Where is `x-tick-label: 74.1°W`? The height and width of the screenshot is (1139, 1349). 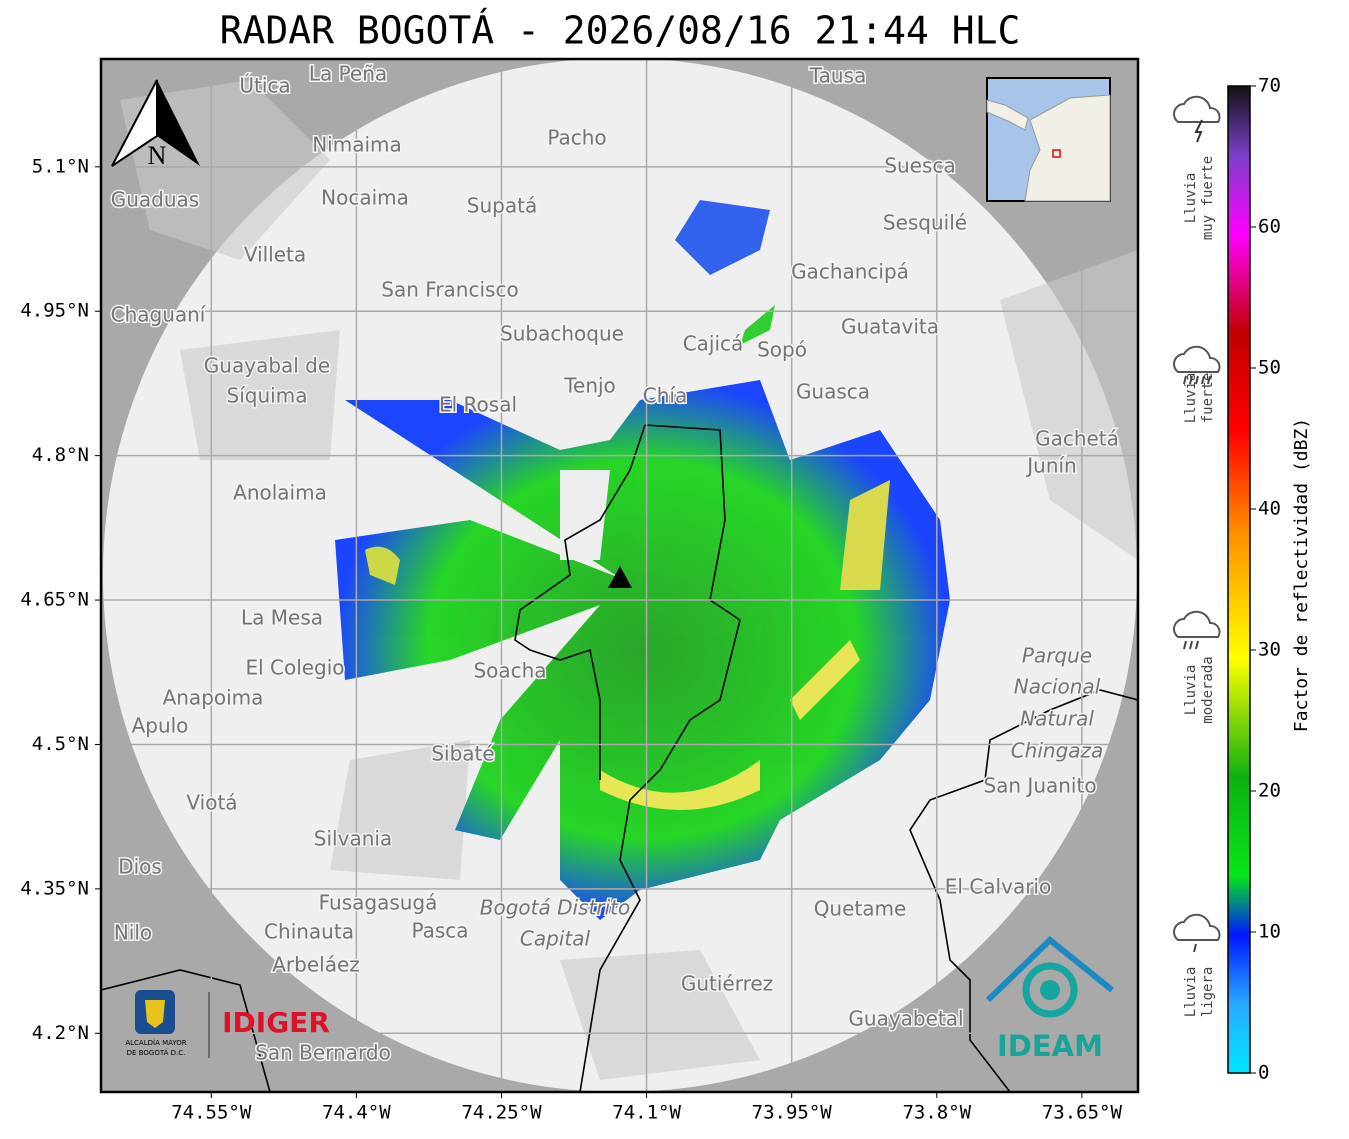 x-tick-label: 74.1°W is located at coordinates (646, 1113).